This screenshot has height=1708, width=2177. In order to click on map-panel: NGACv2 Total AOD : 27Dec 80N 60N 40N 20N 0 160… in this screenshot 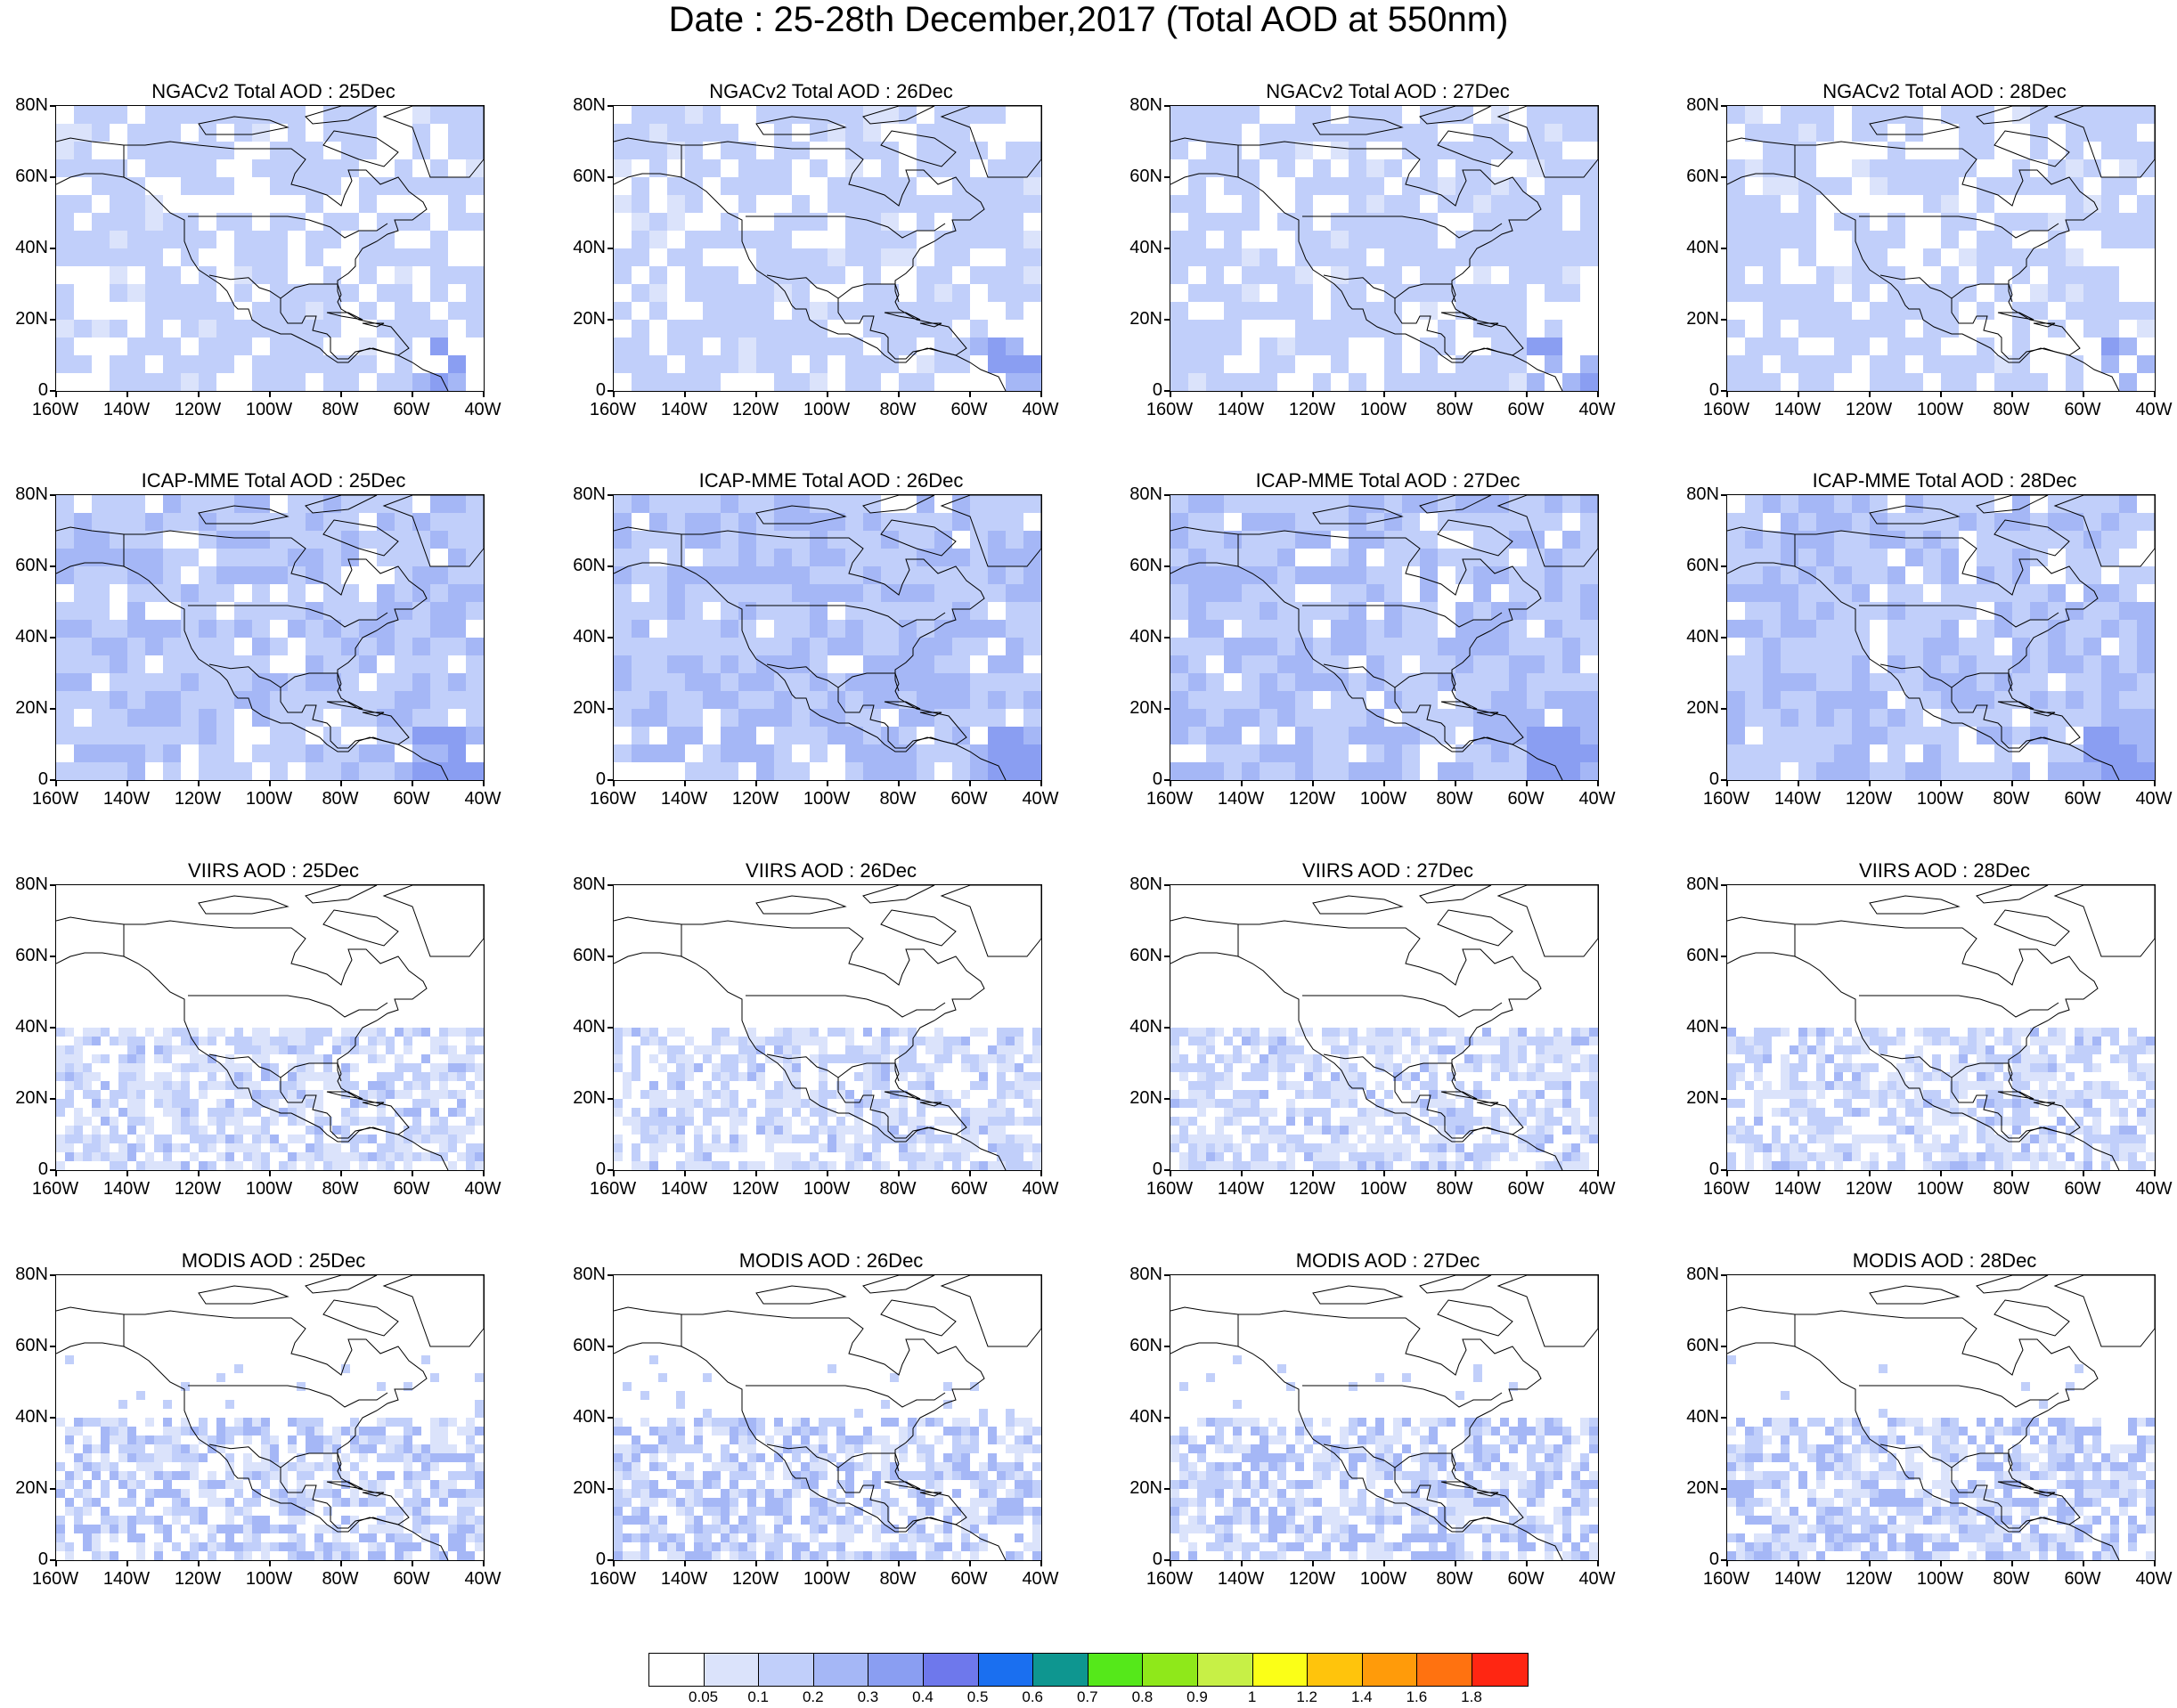, I will do `click(1394, 267)`.